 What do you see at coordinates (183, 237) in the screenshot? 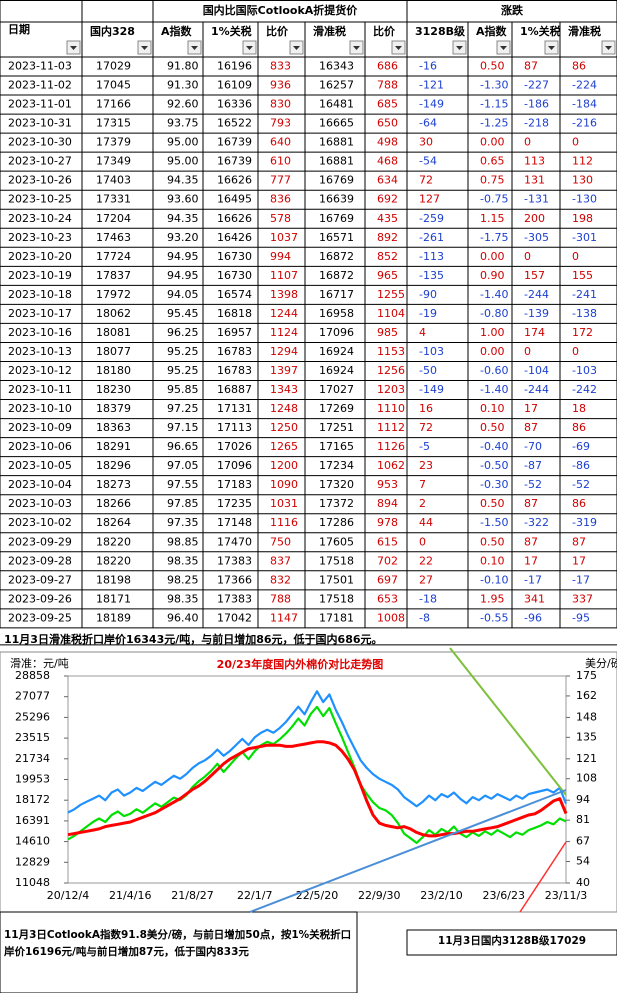
I see `cell: 93.20` at bounding box center [183, 237].